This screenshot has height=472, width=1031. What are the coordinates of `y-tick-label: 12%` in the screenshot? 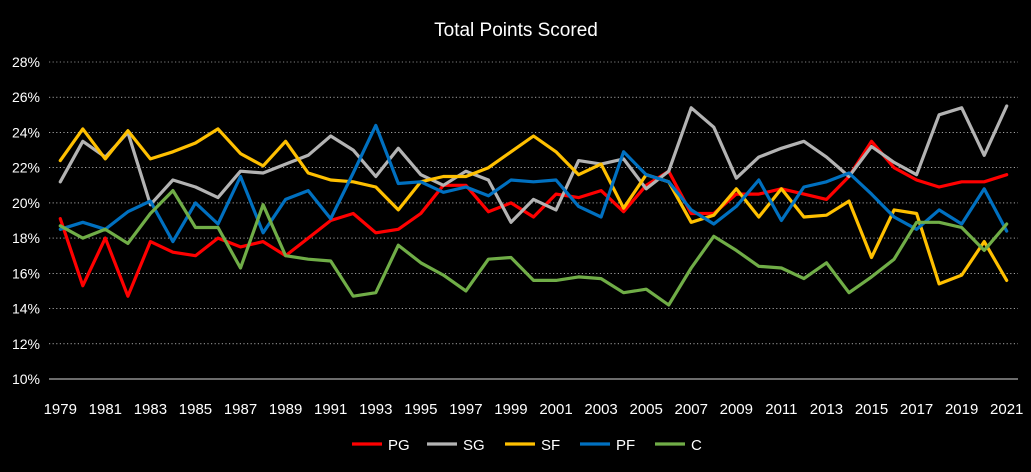 It's located at (26, 344).